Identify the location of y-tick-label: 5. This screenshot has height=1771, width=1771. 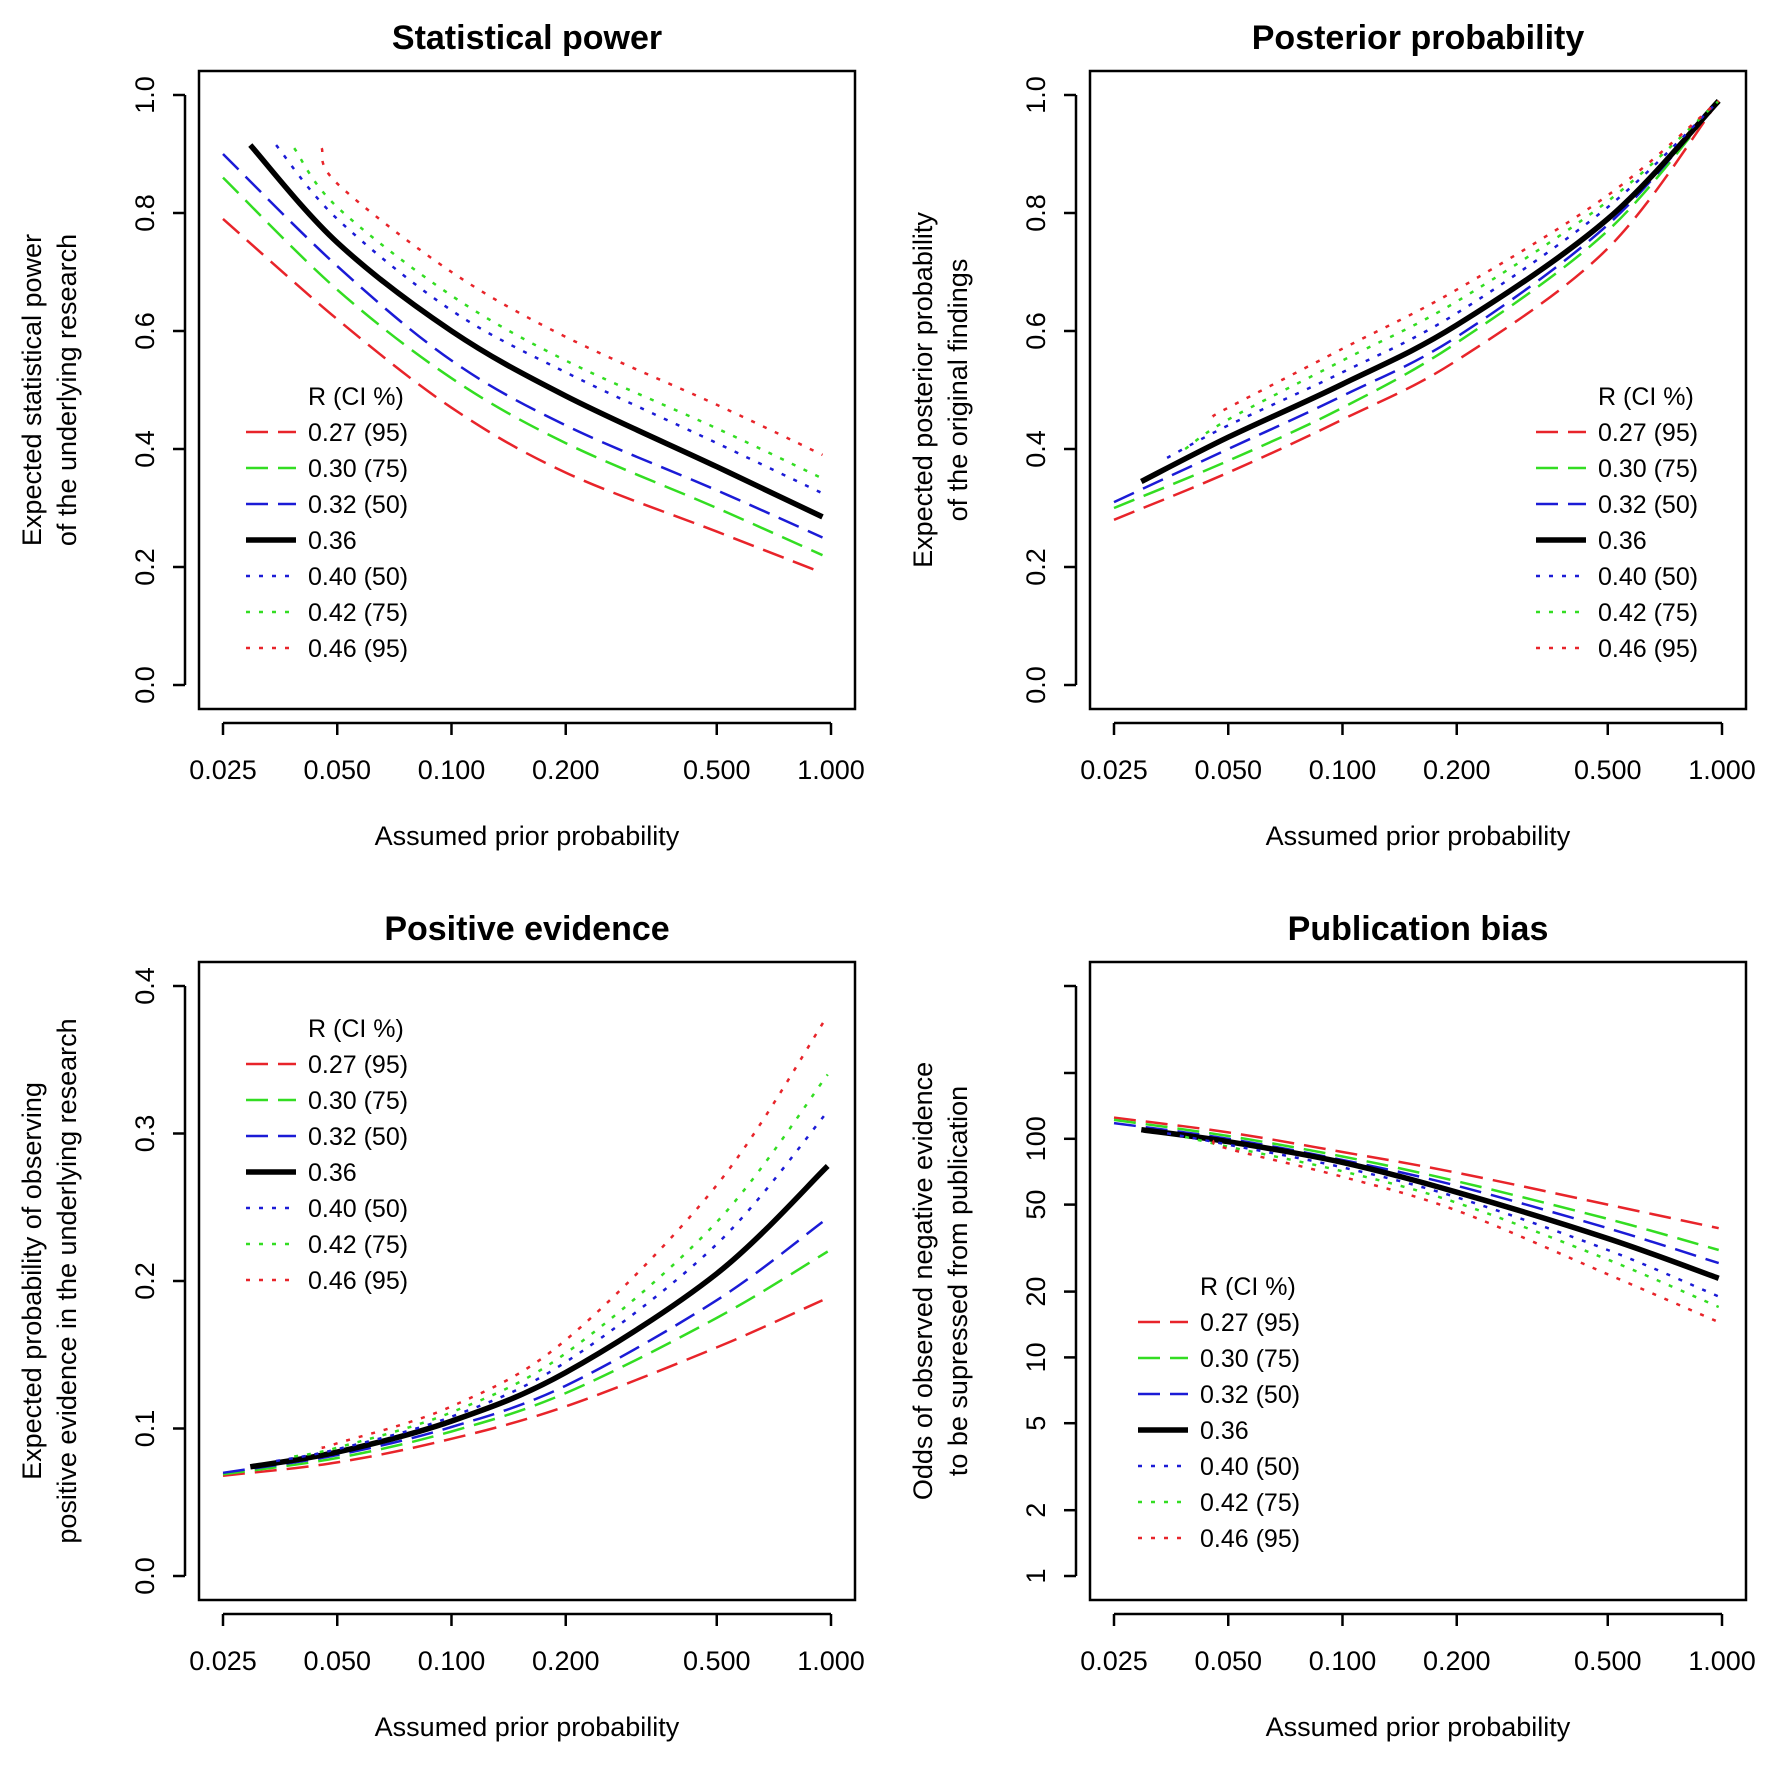
(1036, 1423).